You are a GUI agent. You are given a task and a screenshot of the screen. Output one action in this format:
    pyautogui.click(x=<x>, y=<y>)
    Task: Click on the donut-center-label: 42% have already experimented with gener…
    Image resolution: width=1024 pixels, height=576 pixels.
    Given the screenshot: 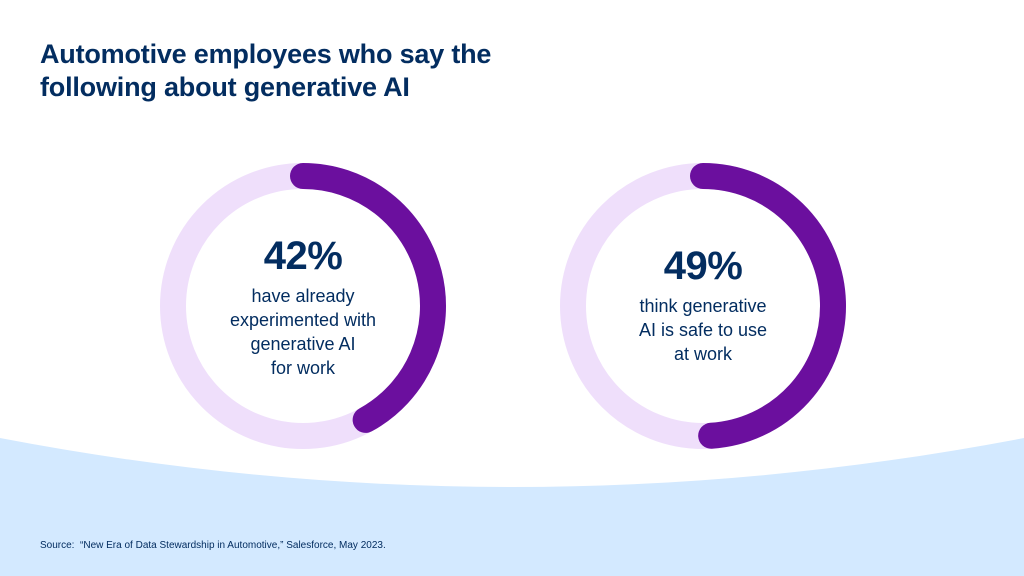 What is the action you would take?
    pyautogui.click(x=303, y=307)
    